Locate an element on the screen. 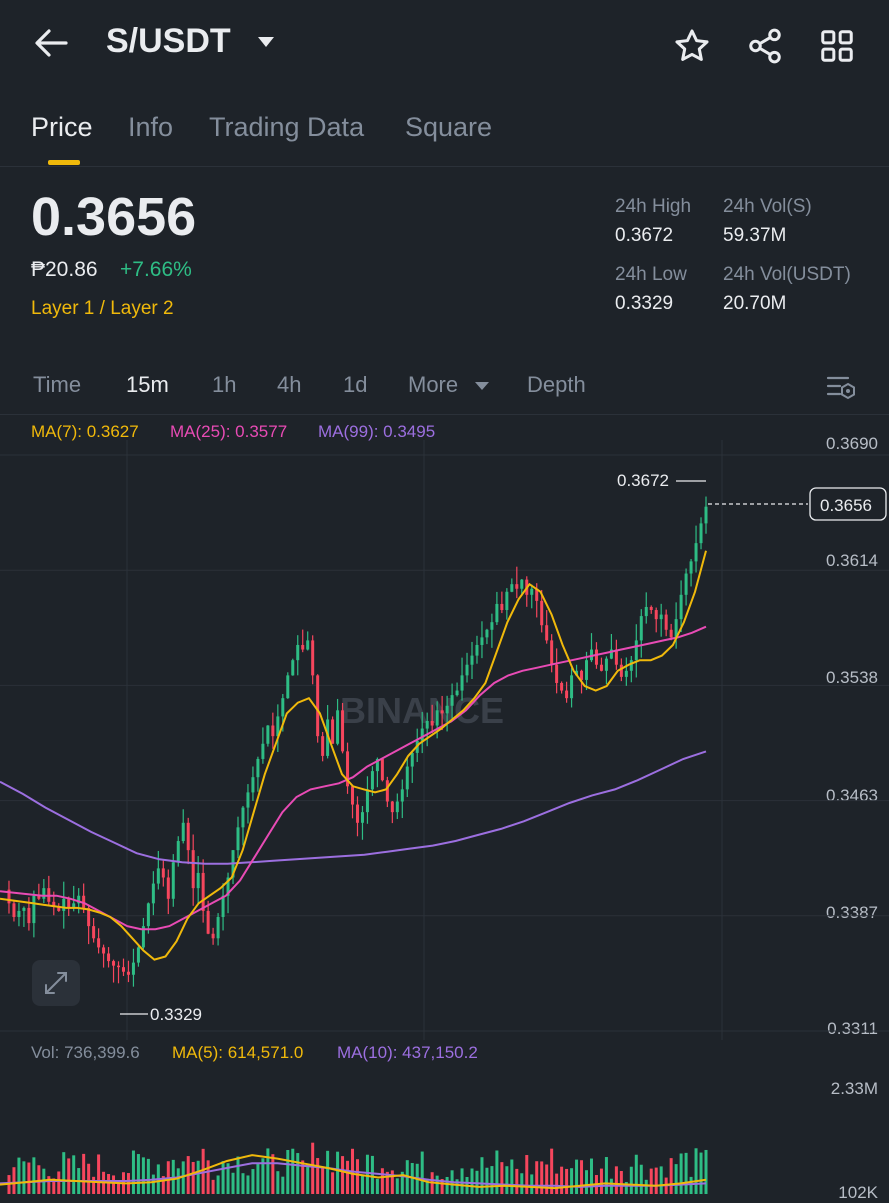  interval-15m: 15m is located at coordinates (147, 384).